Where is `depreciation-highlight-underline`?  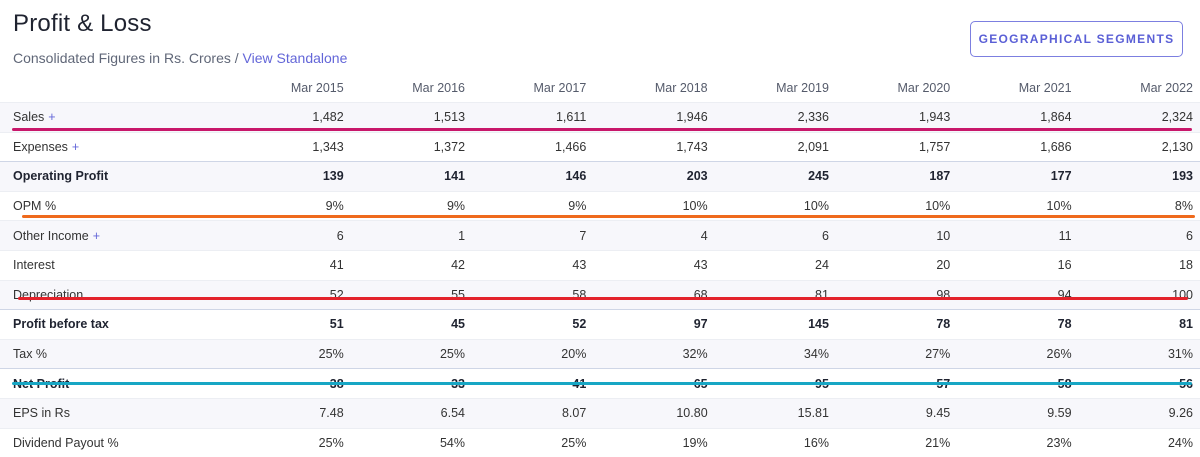 depreciation-highlight-underline is located at coordinates (603, 298).